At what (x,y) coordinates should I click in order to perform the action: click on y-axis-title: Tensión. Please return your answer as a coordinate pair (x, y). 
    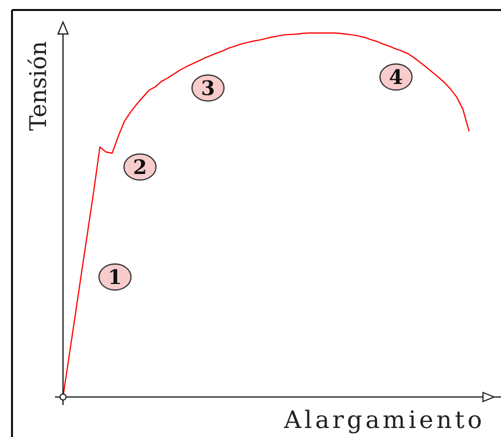
    Looking at the image, I should click on (39, 85).